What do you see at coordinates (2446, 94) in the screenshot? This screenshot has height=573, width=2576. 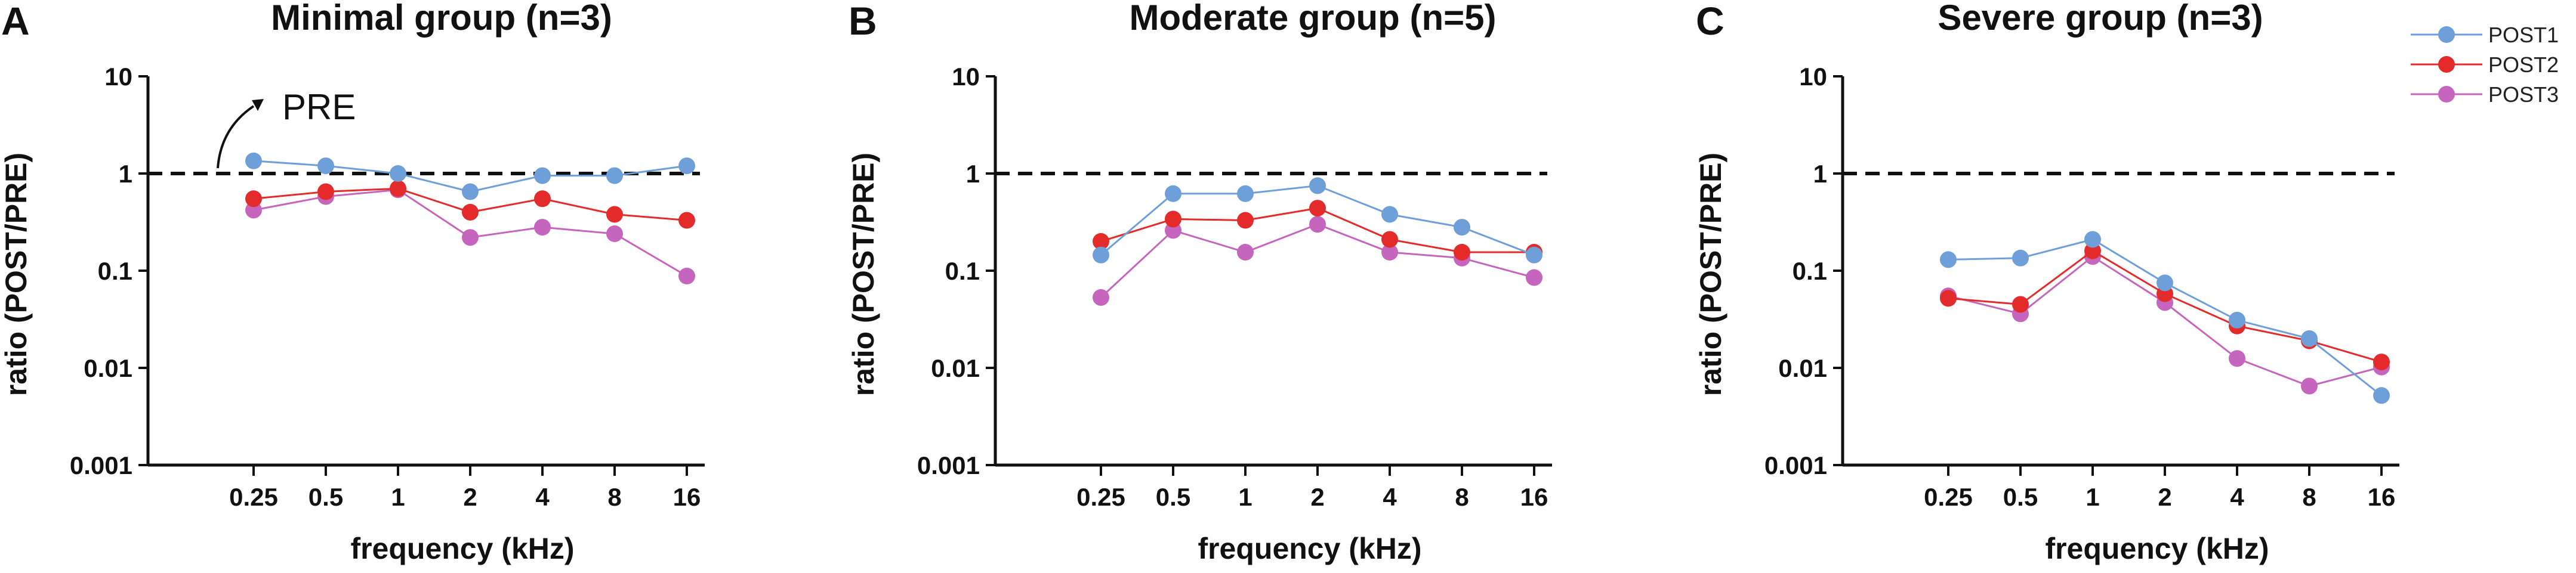 I see `legend-marker-post3` at bounding box center [2446, 94].